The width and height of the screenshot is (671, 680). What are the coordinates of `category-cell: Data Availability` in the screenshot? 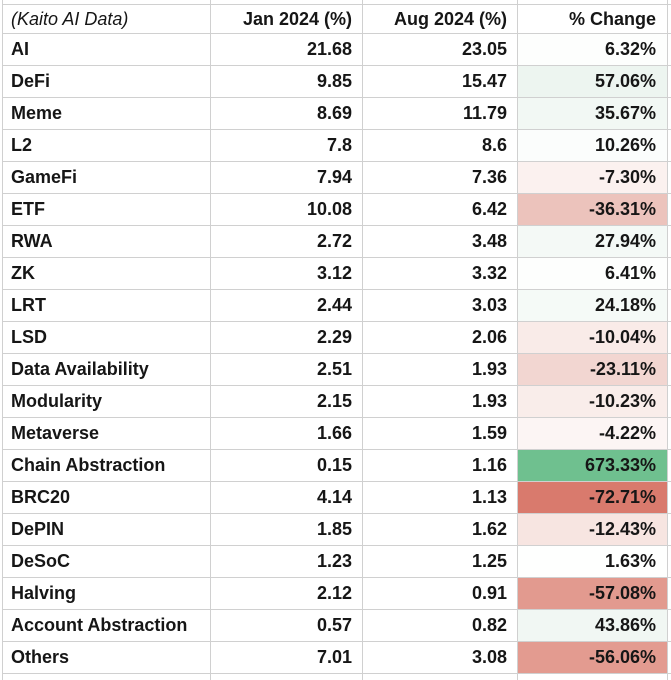 It's located at (106, 369).